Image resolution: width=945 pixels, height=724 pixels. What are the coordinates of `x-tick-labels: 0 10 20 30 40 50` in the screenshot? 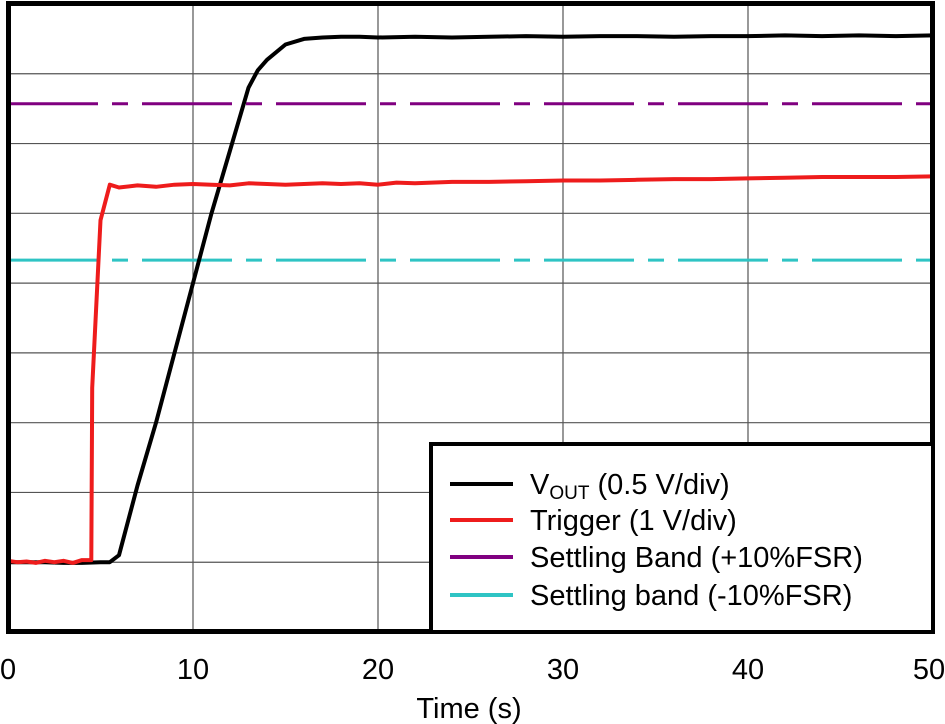 It's located at (472, 670).